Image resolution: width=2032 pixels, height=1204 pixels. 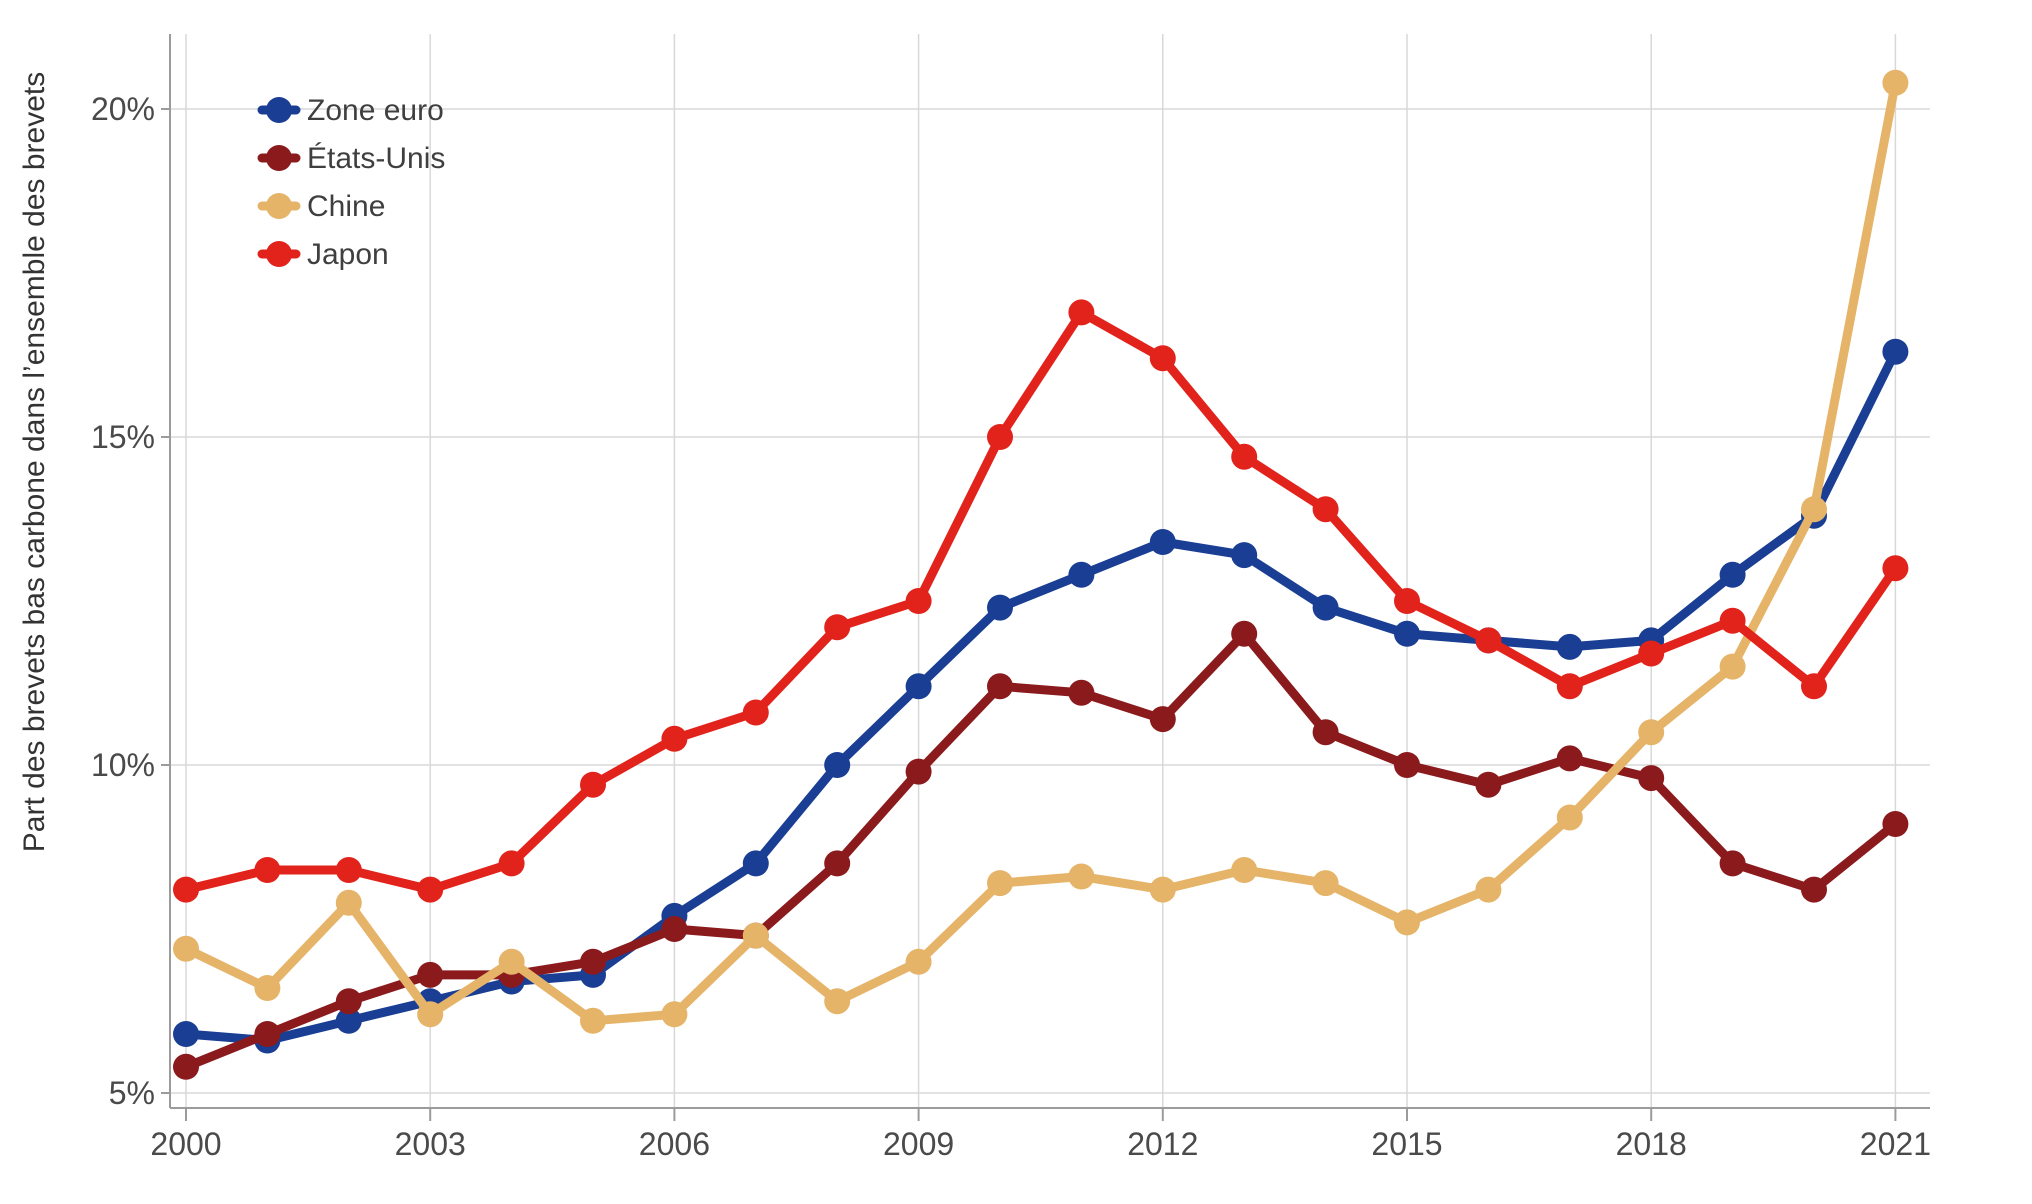 I want to click on data-point-etats-unis-2003, so click(x=430, y=974).